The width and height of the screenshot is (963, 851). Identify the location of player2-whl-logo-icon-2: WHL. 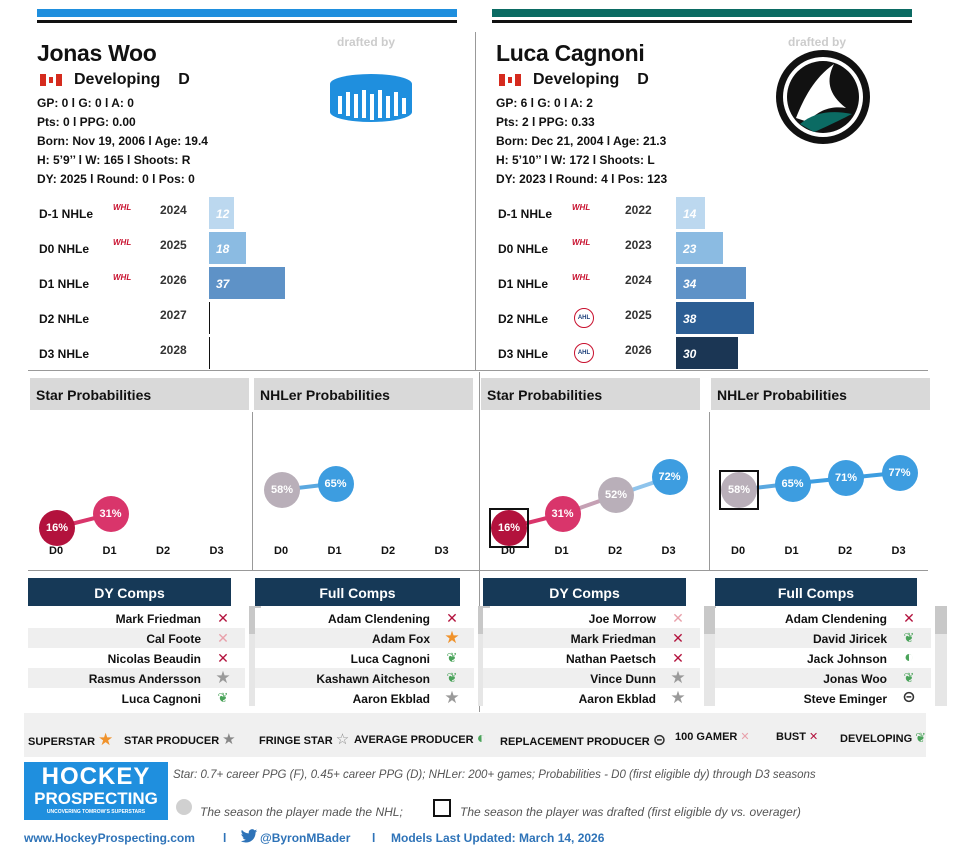
(581, 277).